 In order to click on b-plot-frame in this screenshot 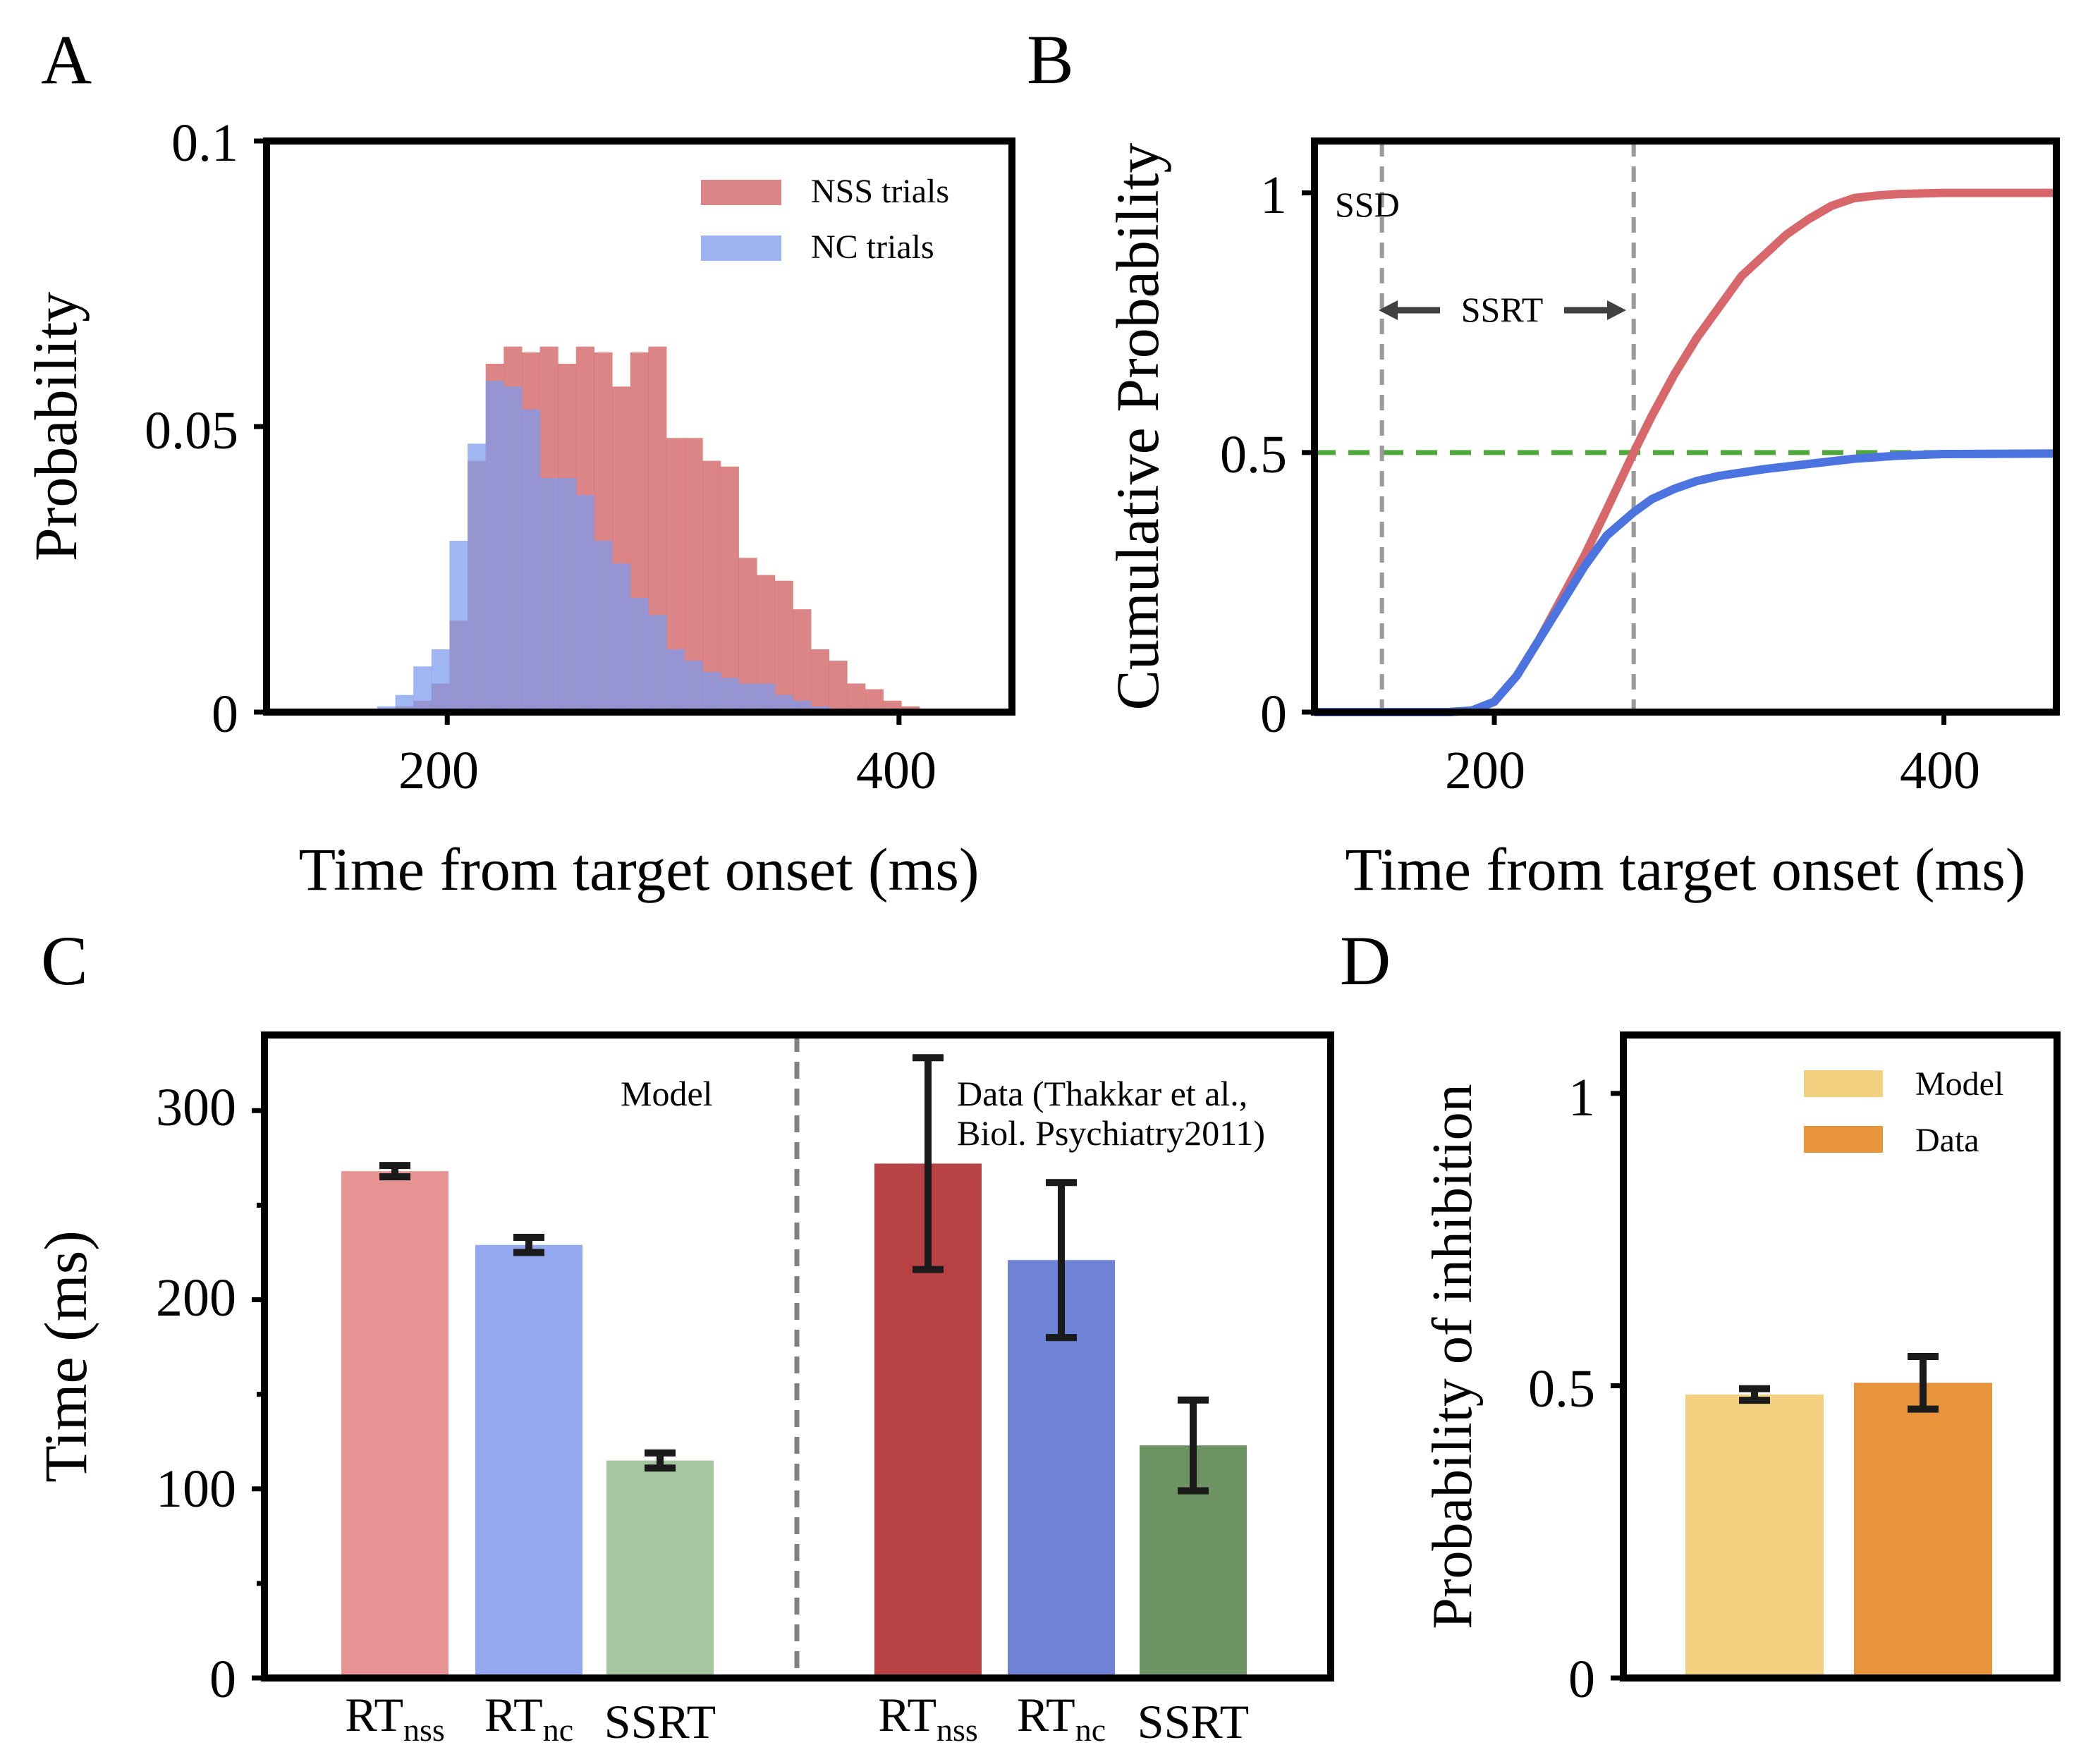, I will do `click(1685, 426)`.